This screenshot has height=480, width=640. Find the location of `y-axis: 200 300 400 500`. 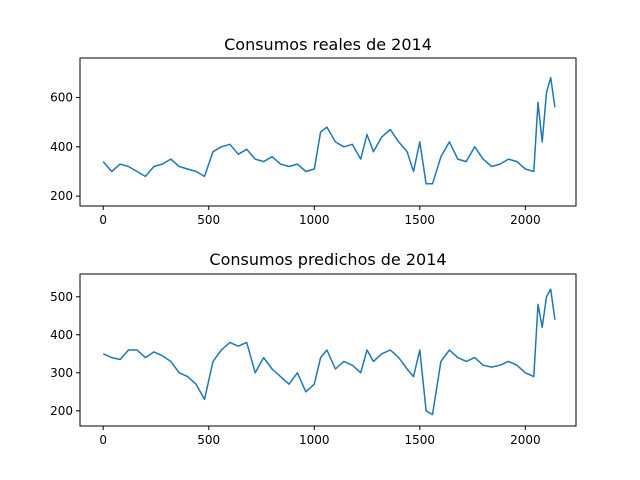

y-axis: 200 300 400 500 is located at coordinates (65, 354).